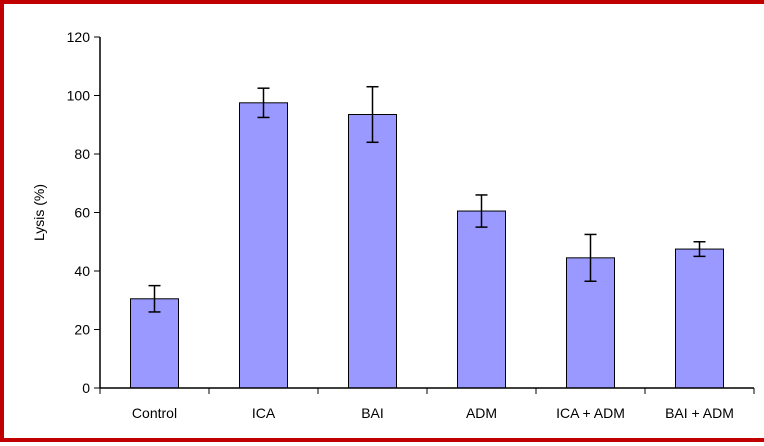  Describe the element at coordinates (154, 413) in the screenshot. I see `x-tick-label: Control` at that location.